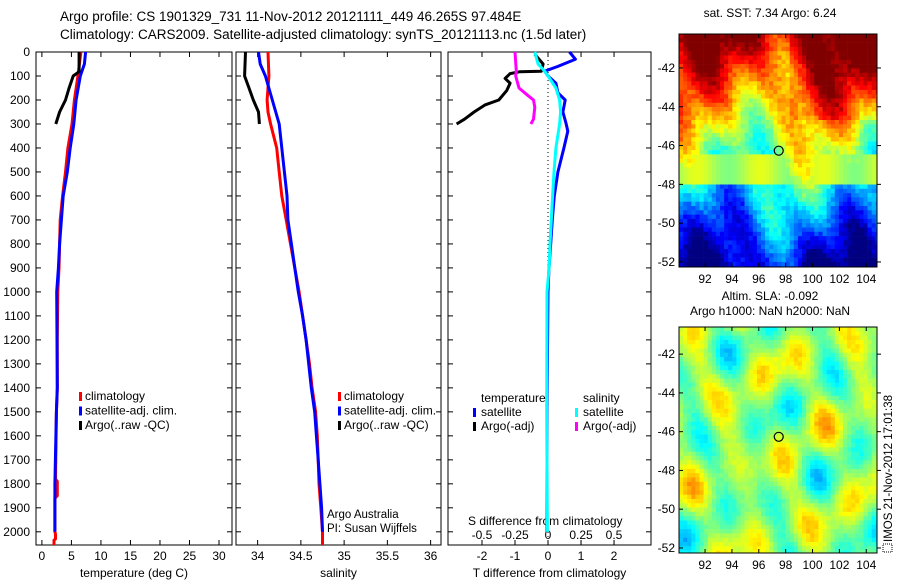  What do you see at coordinates (26, 52) in the screenshot?
I see `y-tick-label: 0` at bounding box center [26, 52].